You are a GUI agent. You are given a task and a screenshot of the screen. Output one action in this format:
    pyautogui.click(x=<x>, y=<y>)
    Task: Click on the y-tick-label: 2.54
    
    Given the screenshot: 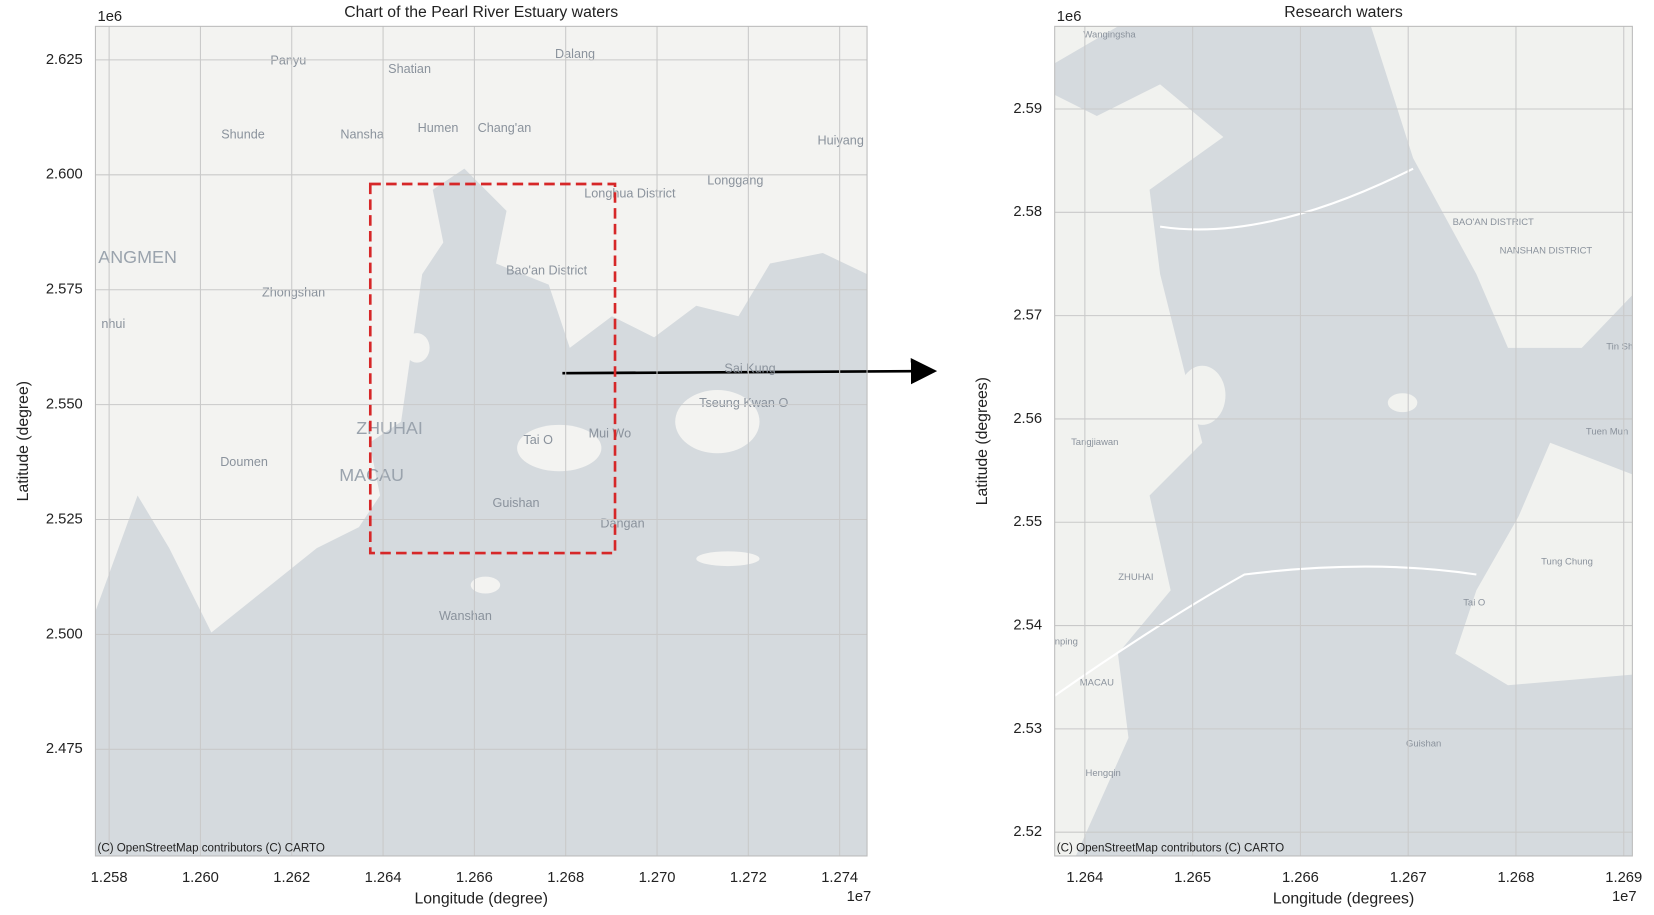 What is the action you would take?
    pyautogui.click(x=1027, y=625)
    